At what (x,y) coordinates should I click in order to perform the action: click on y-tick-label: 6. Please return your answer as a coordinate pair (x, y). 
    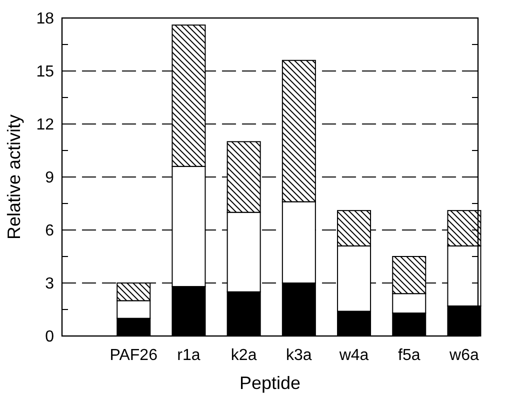
    Looking at the image, I should click on (49, 231).